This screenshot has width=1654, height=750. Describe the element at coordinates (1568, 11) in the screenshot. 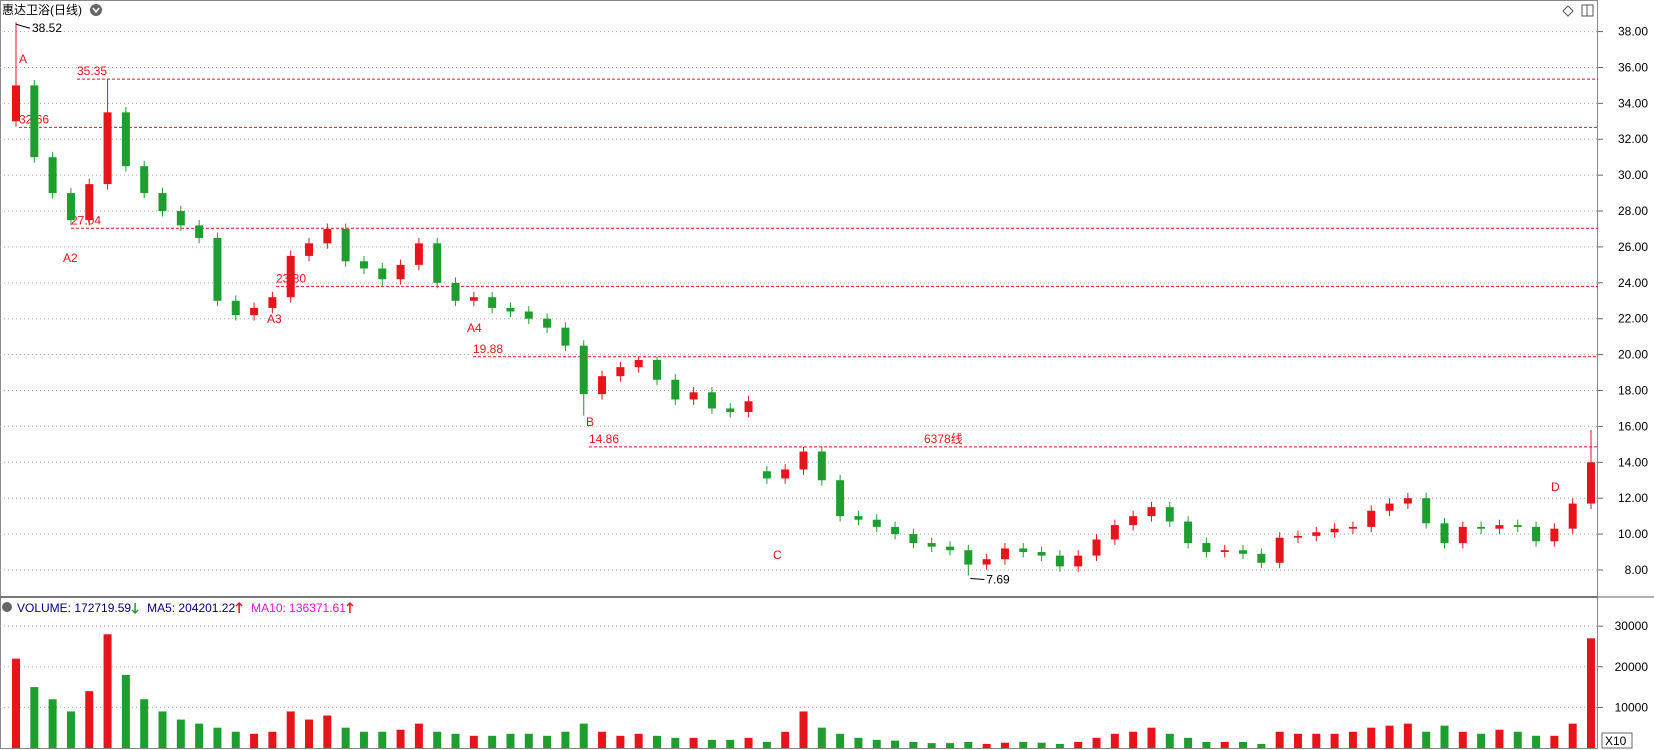

I see `diamond-button` at that location.